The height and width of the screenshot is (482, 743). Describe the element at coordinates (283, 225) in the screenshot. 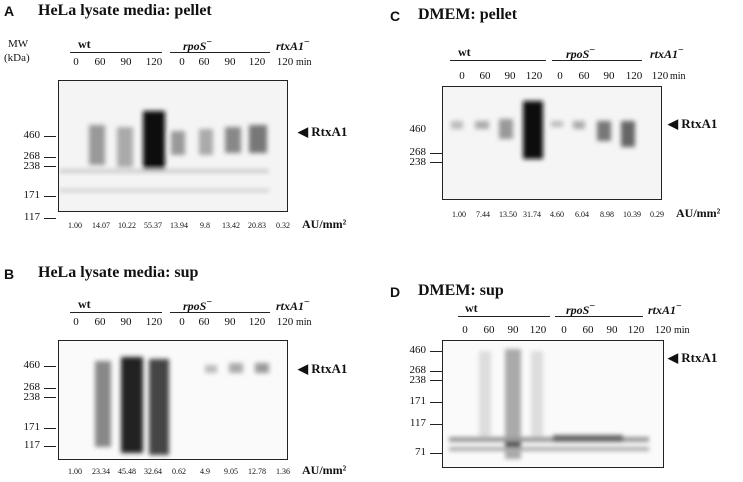

I see `au-value: 0.32` at that location.